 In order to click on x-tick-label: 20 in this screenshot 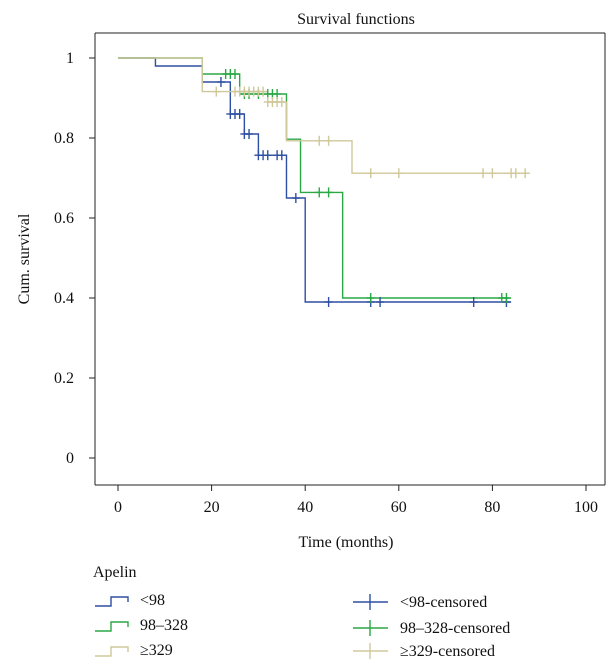, I will do `click(212, 507)`.